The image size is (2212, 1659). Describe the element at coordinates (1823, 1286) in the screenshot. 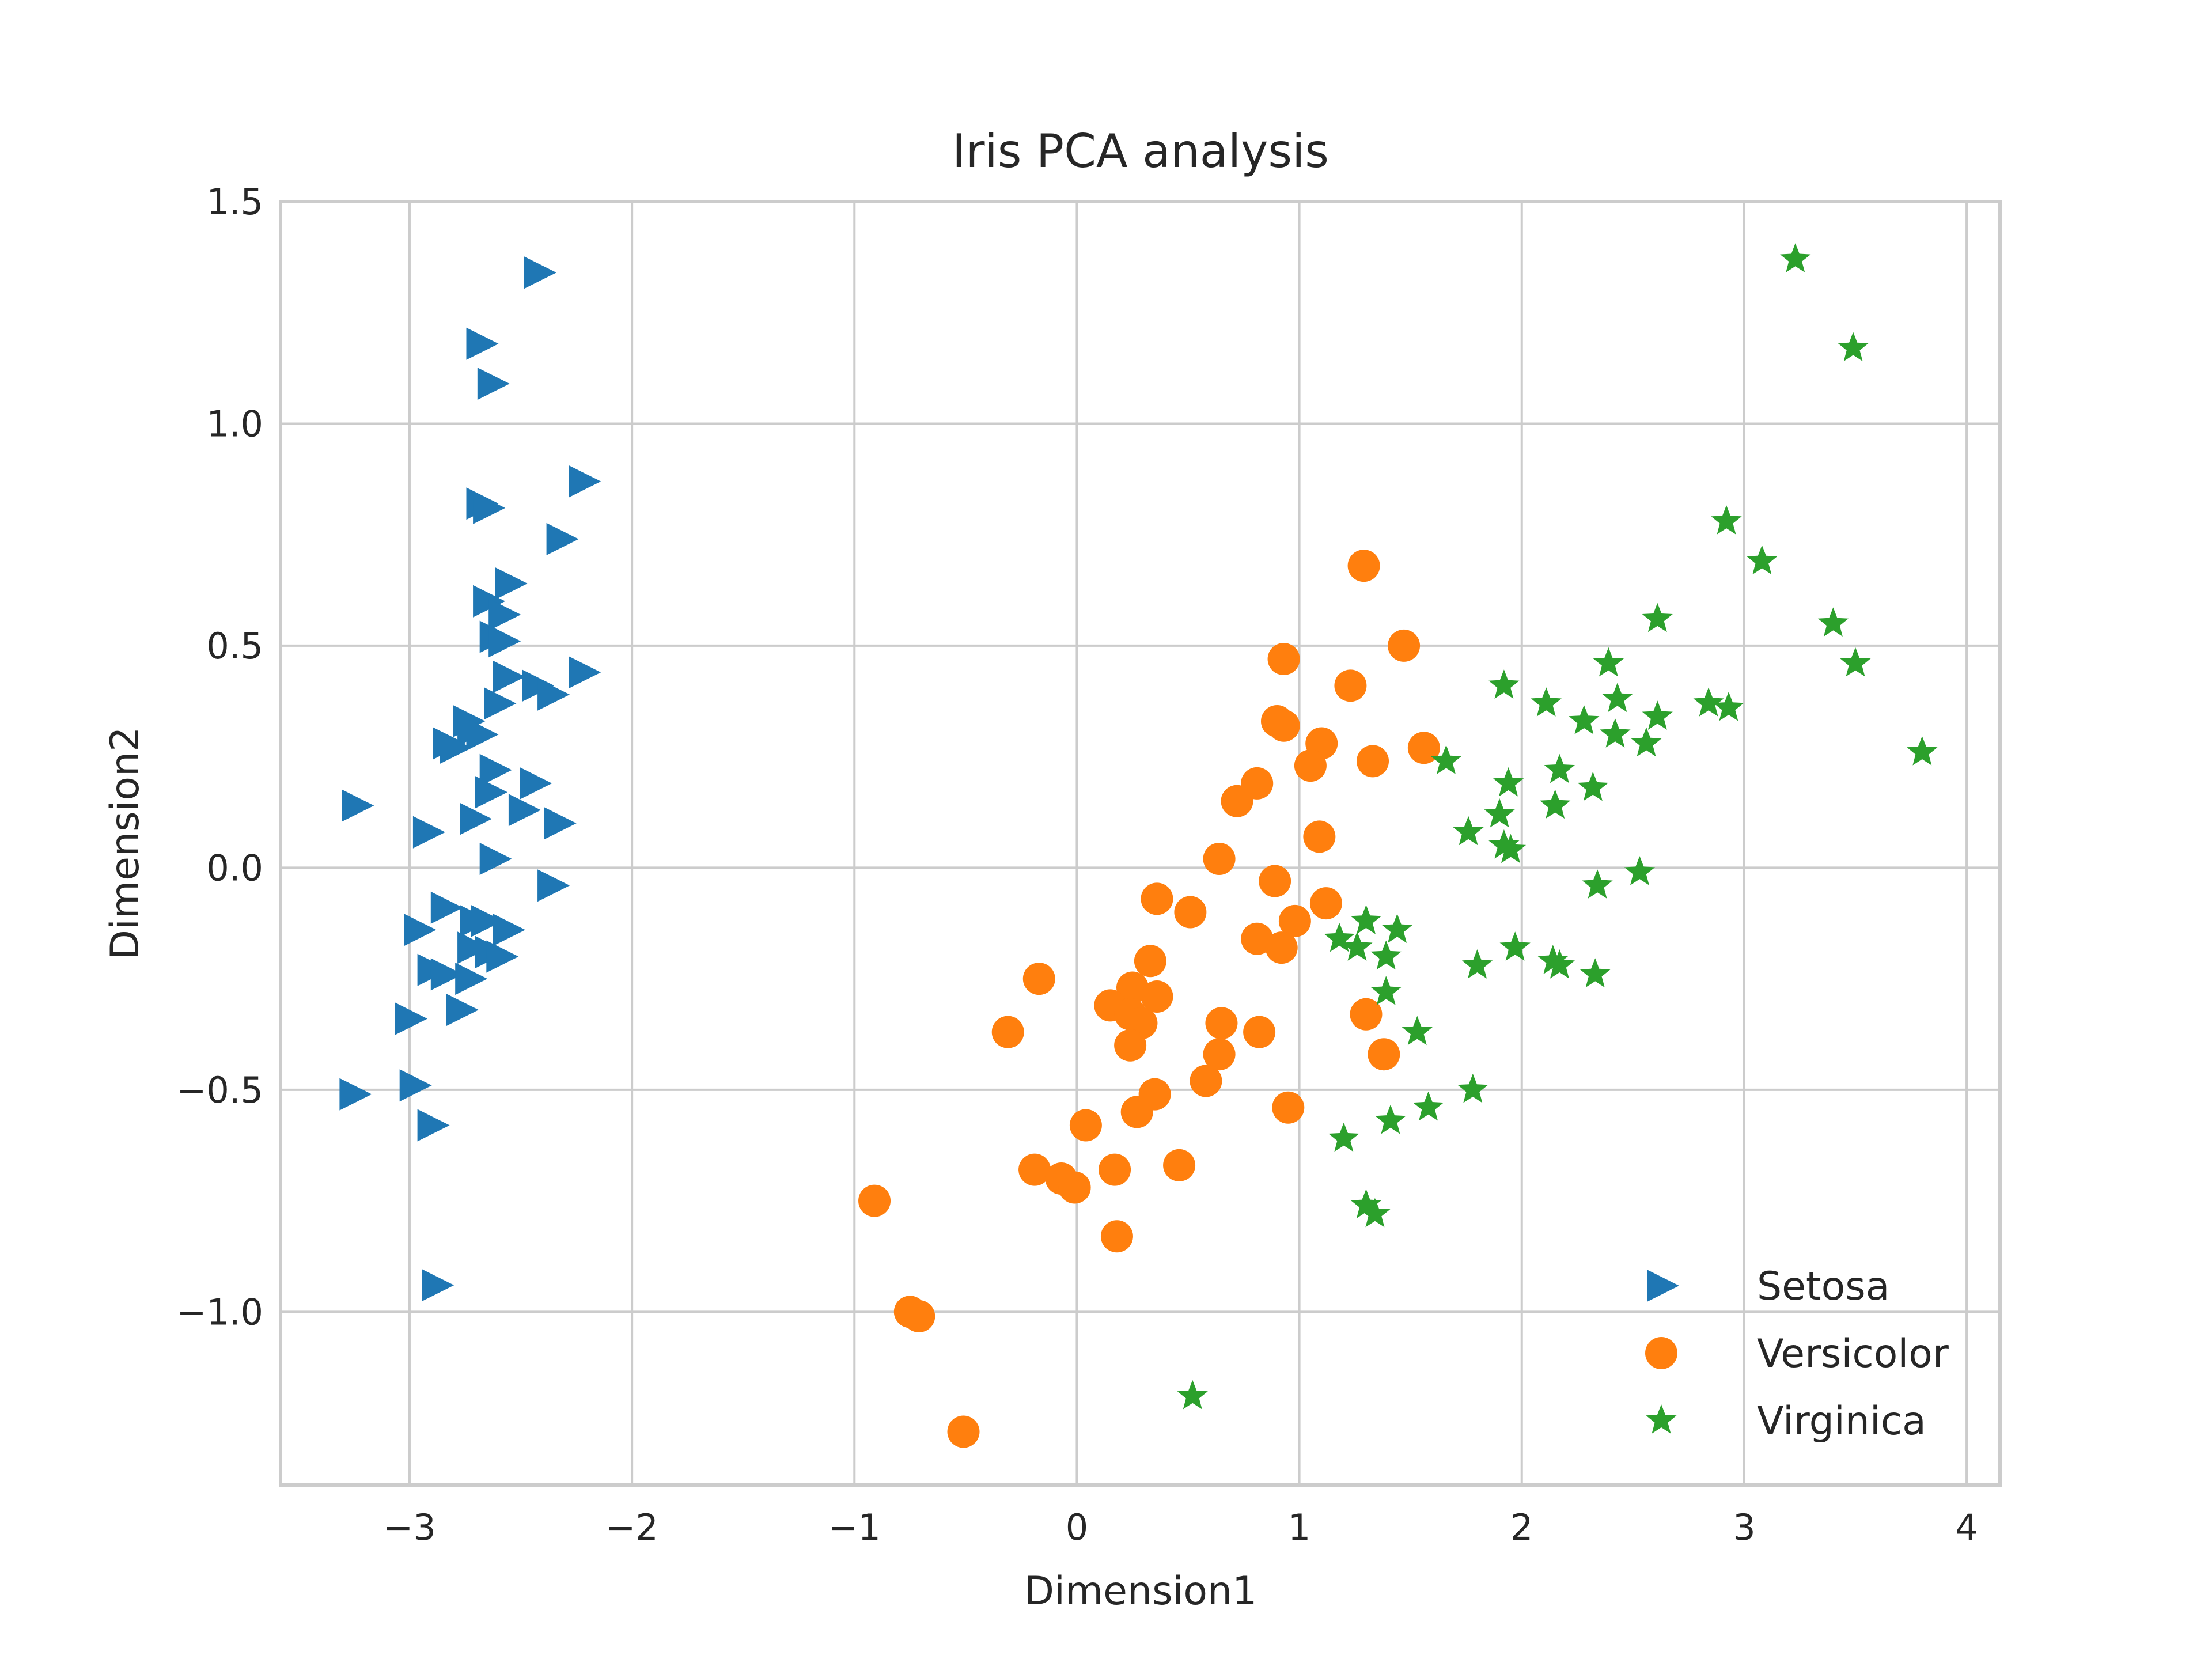

I see `legend-label-setosa: Setosa` at that location.